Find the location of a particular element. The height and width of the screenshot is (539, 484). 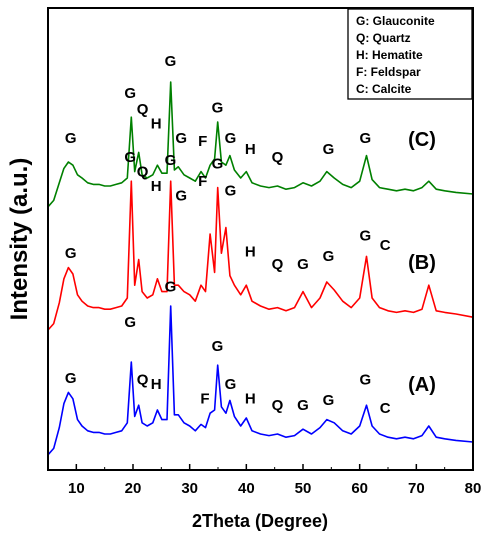

legend-entry: H: Hematite is located at coordinates (389, 55).